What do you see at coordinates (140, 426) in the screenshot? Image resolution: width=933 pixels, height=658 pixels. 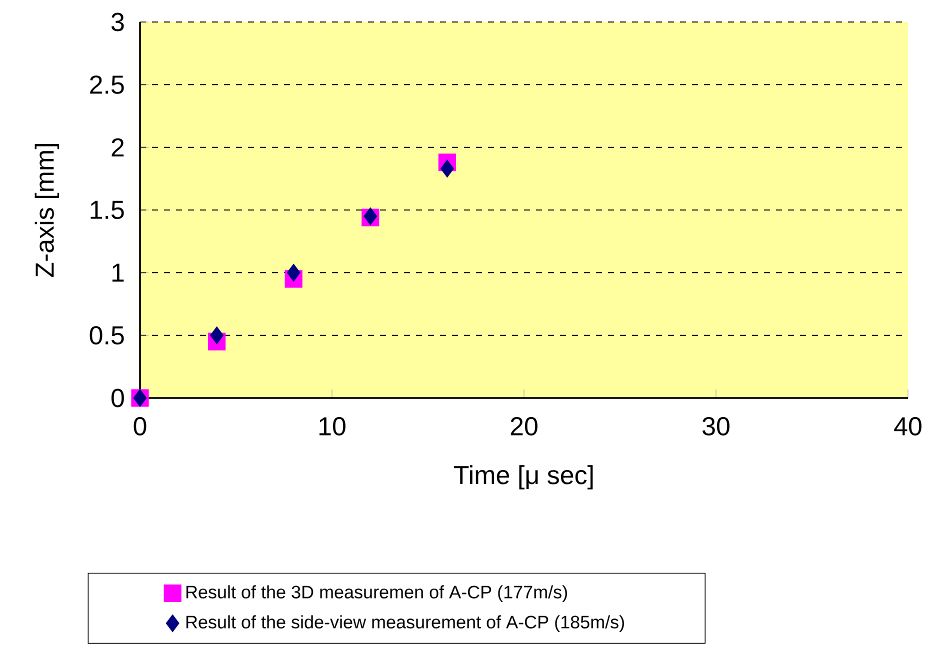 I see `x-tick-label: 0` at bounding box center [140, 426].